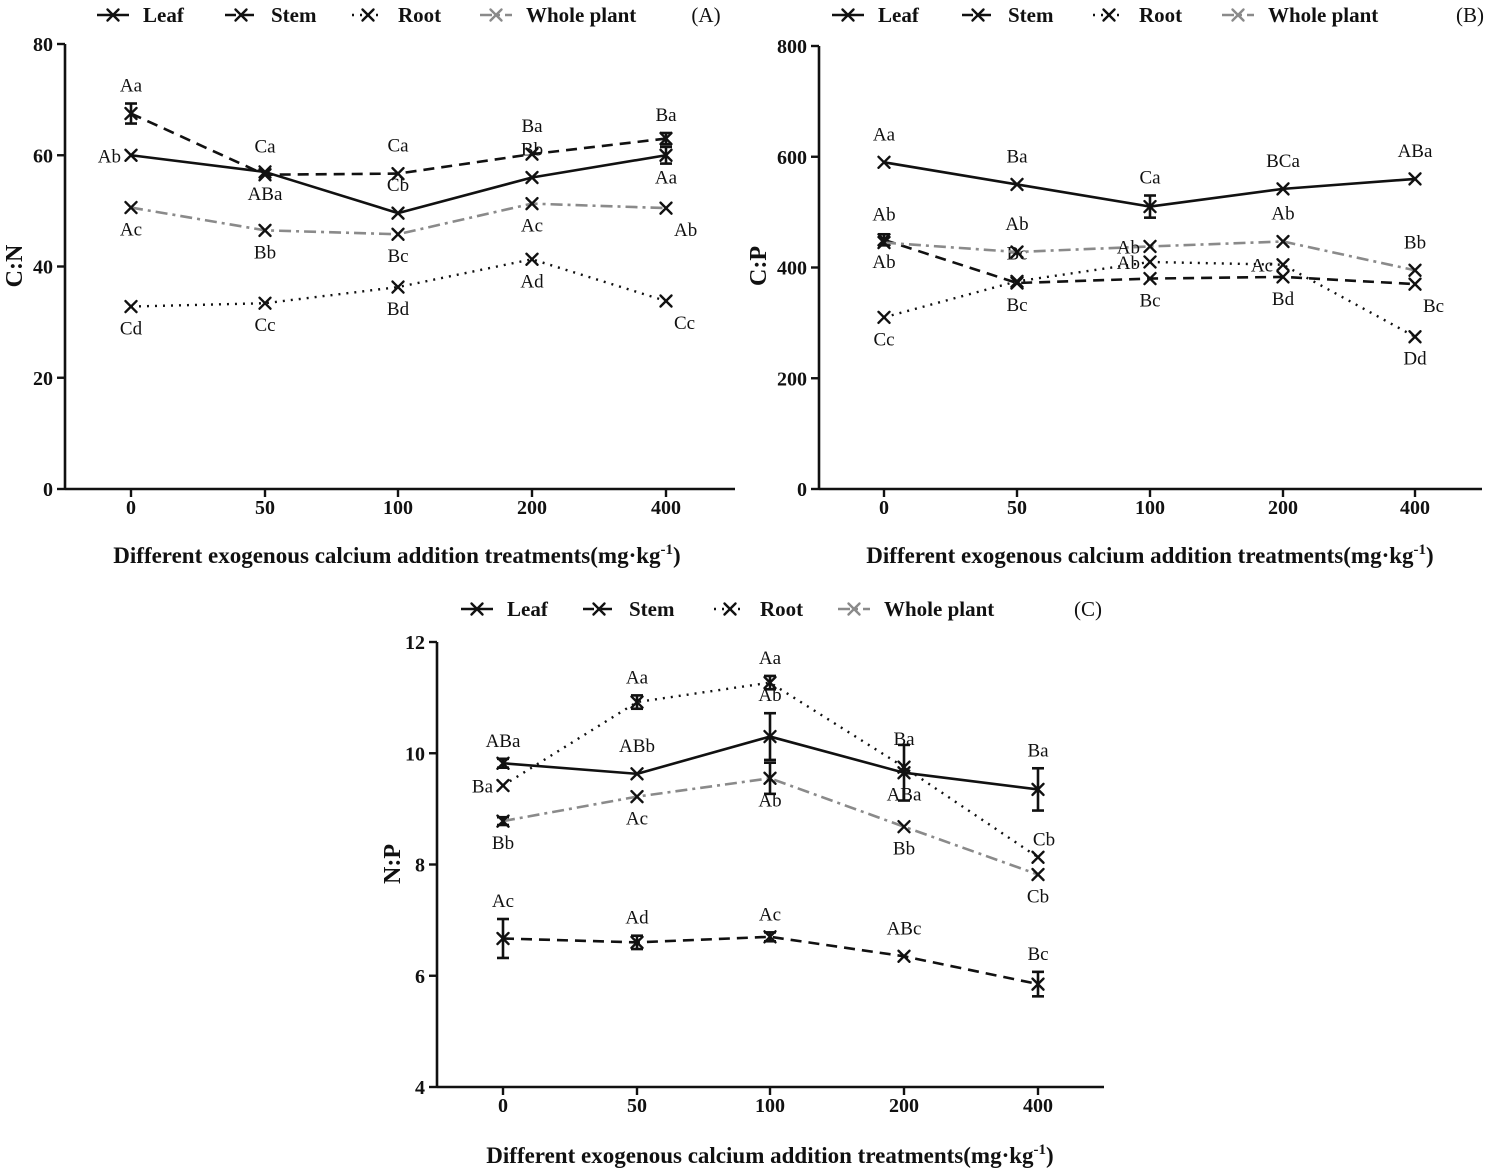 The width and height of the screenshot is (1488, 1173). What do you see at coordinates (792, 47) in the screenshot?
I see `y-tick-label: 800` at bounding box center [792, 47].